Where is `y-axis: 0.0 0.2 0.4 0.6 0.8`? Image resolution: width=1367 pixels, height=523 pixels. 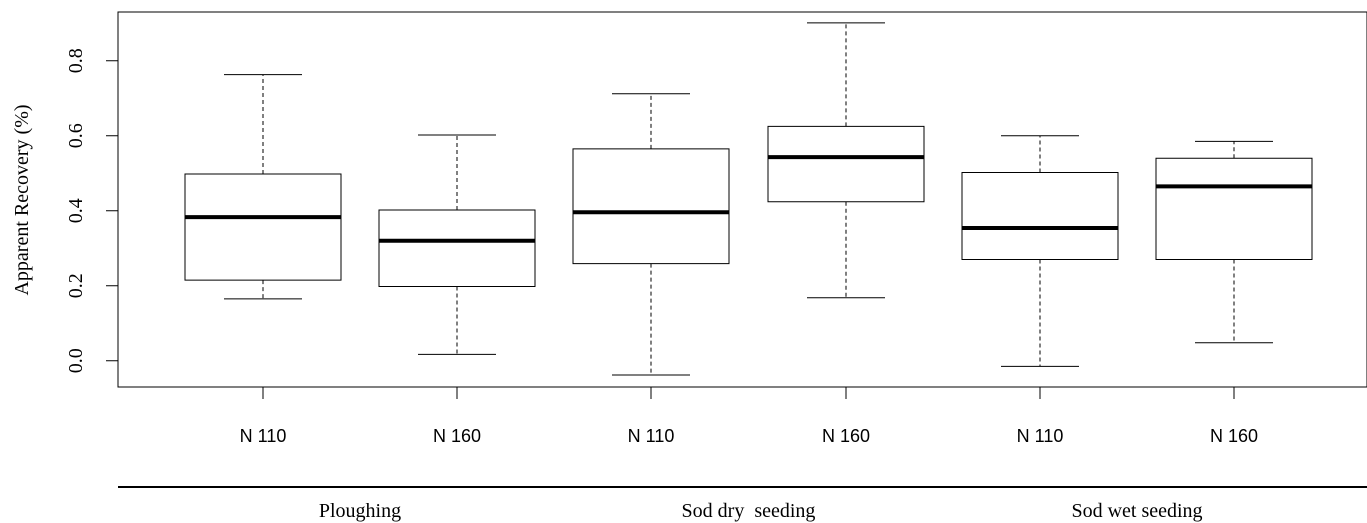 y-axis: 0.0 0.2 0.4 0.6 0.8 is located at coordinates (92, 210).